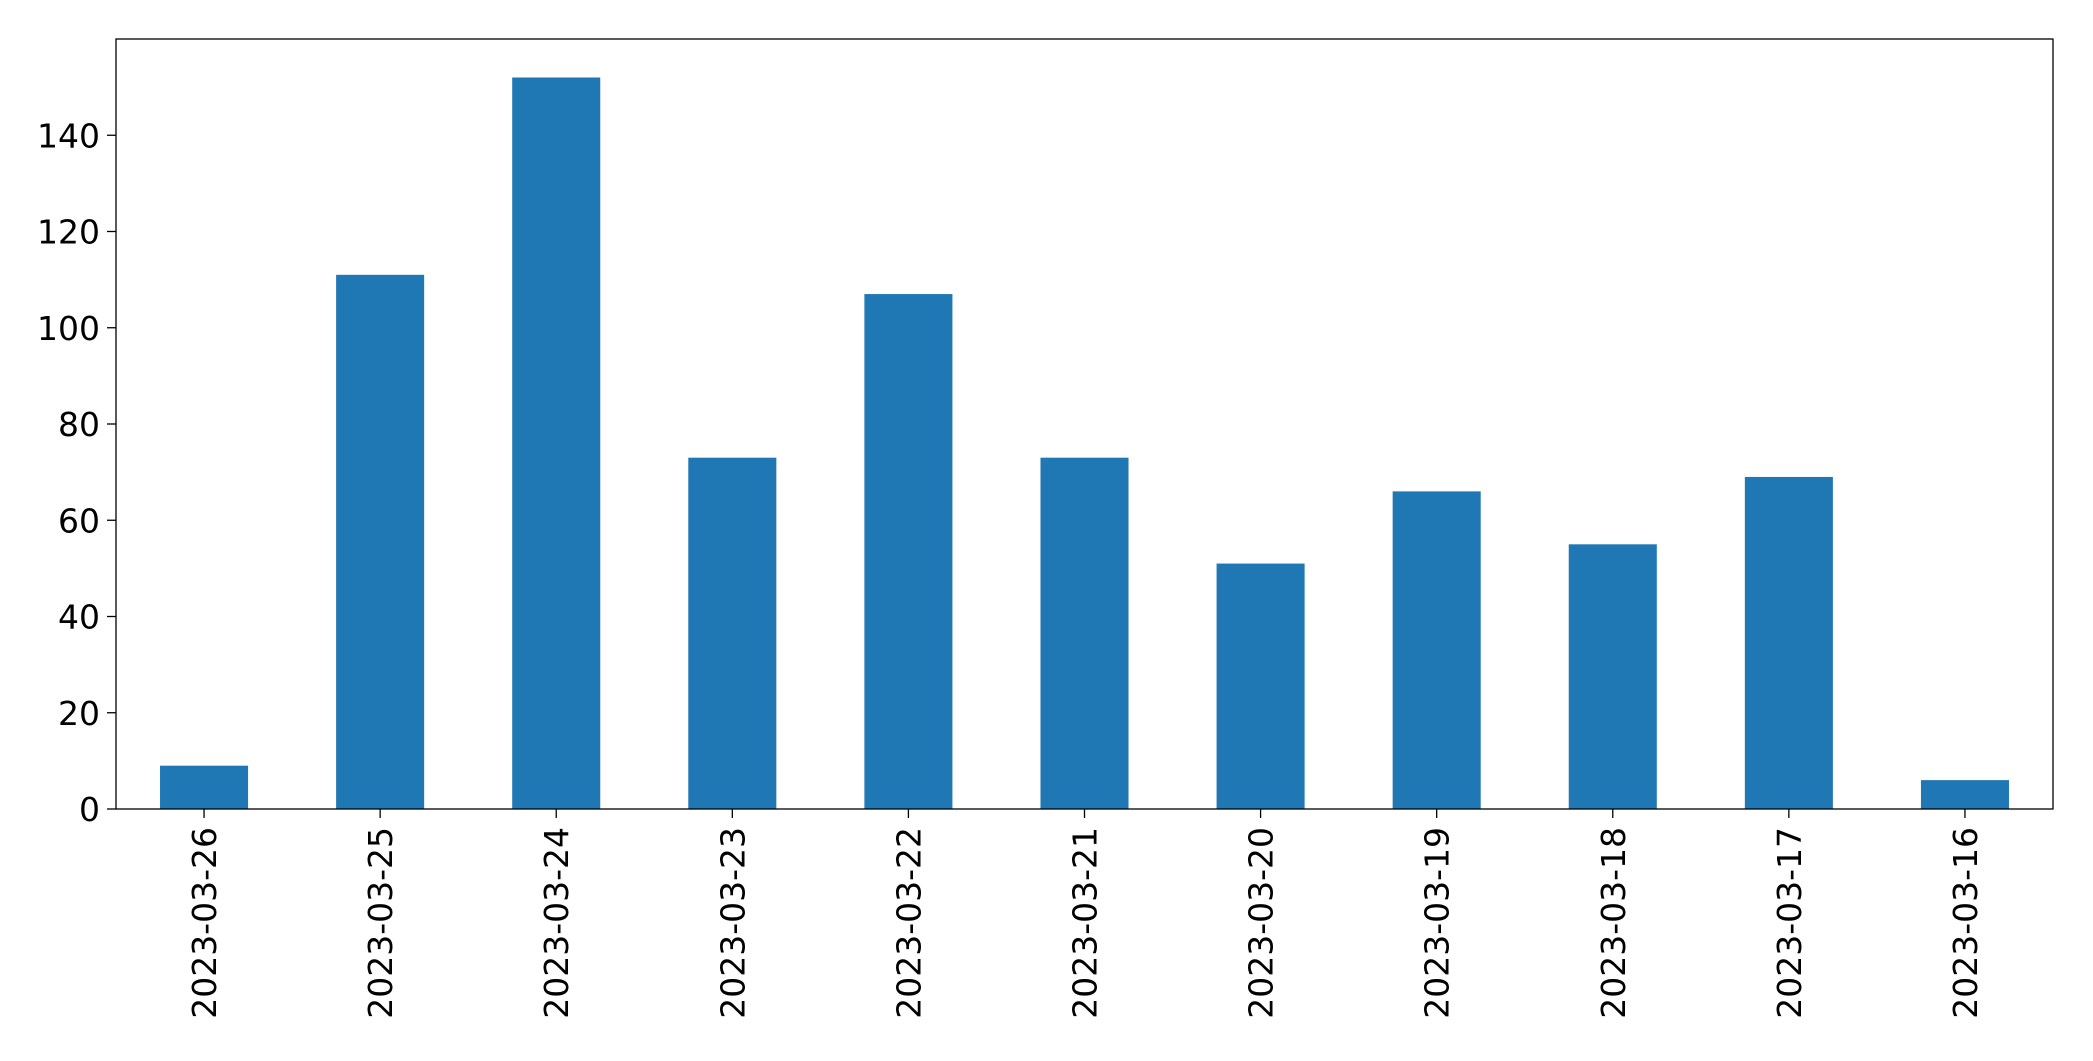 The height and width of the screenshot is (1061, 2093). Describe the element at coordinates (79, 424) in the screenshot. I see `y-tick-label: 80` at that location.